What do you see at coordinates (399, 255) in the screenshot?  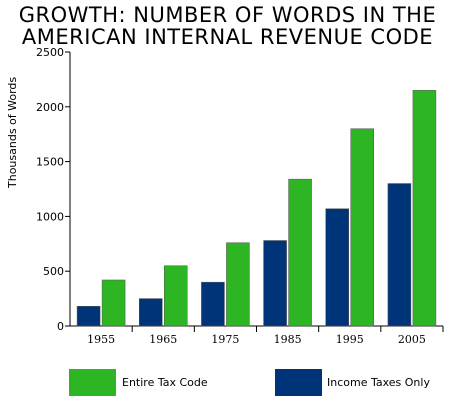 I see `bar-income-taxes-only-2005` at bounding box center [399, 255].